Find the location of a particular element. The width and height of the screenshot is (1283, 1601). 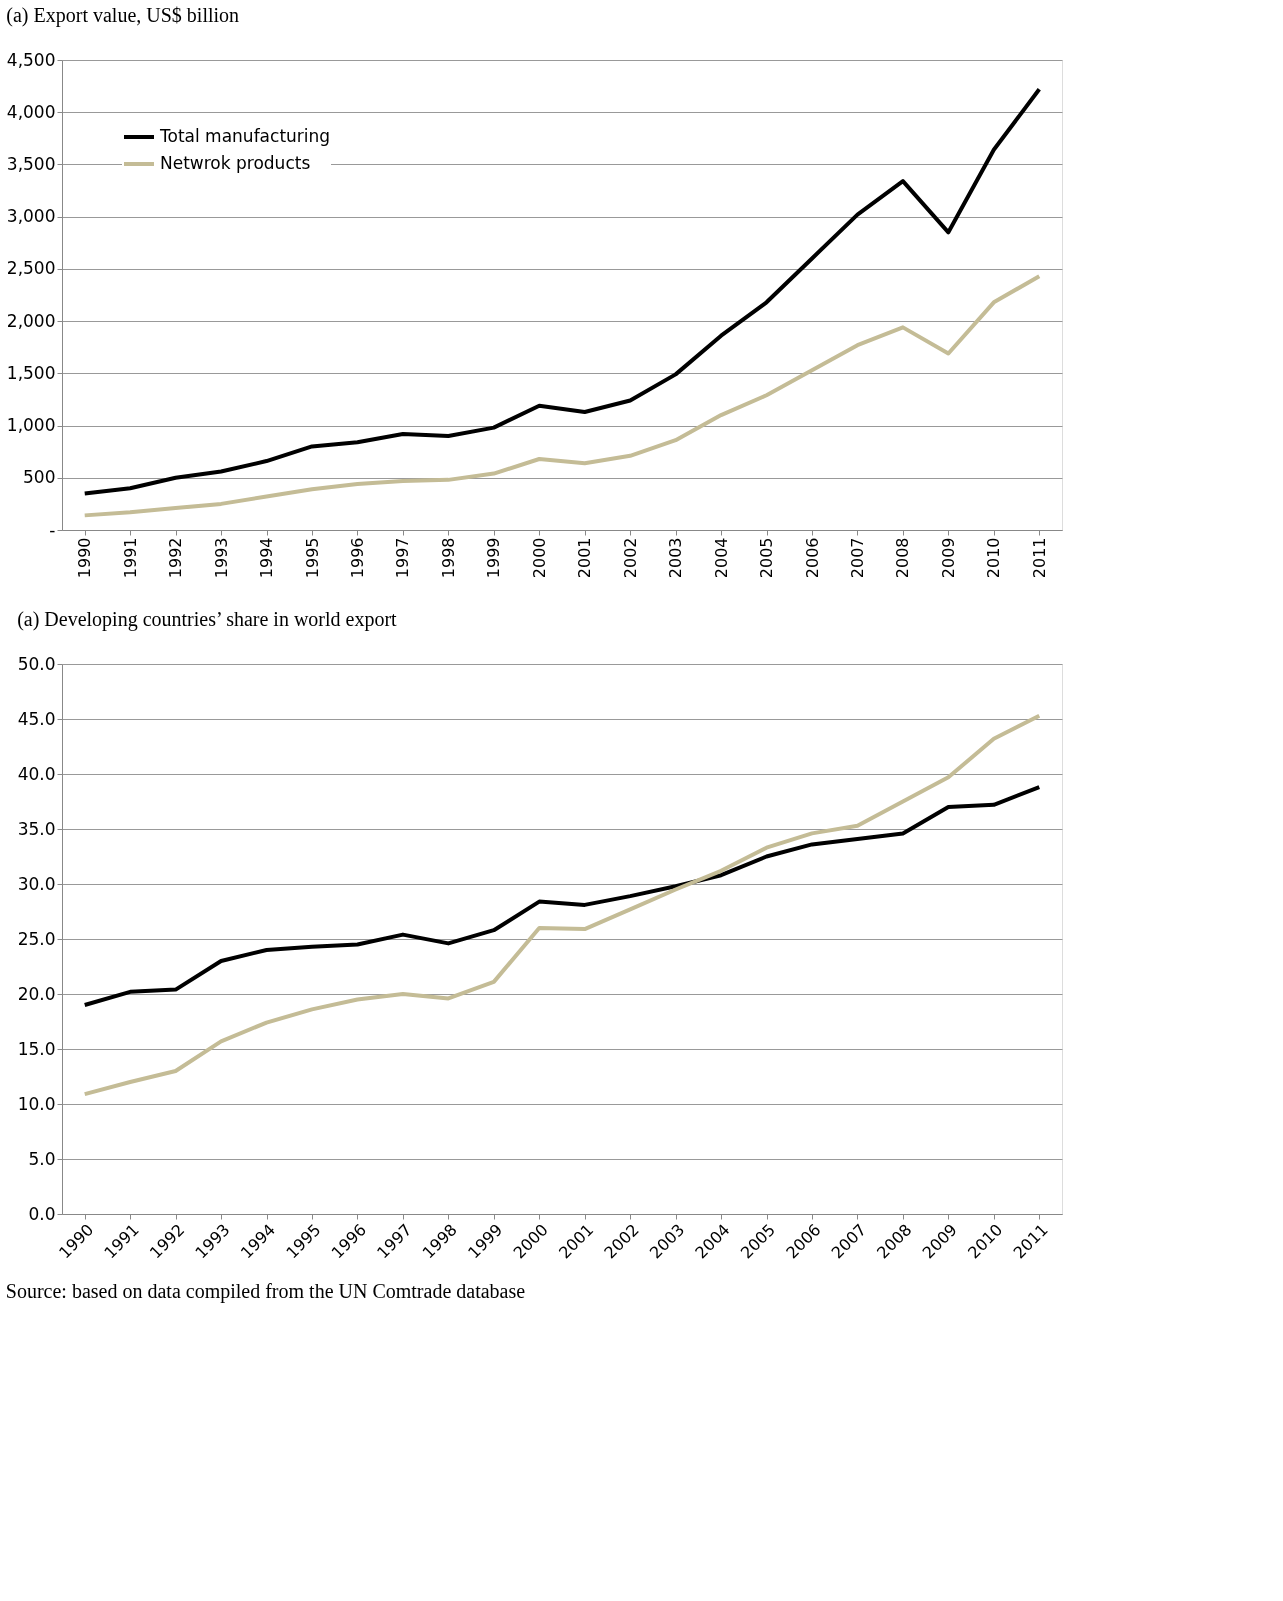

x-tick-label: 2008 is located at coordinates (903, 558).